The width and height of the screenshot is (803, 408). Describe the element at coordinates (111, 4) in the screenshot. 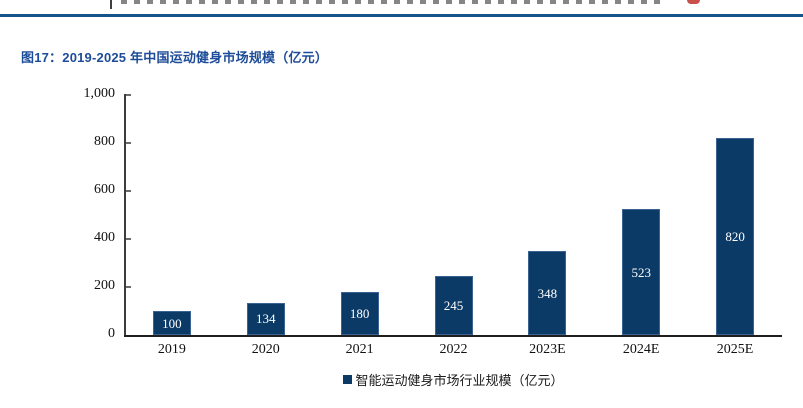

I see `clipped-header-divider` at that location.